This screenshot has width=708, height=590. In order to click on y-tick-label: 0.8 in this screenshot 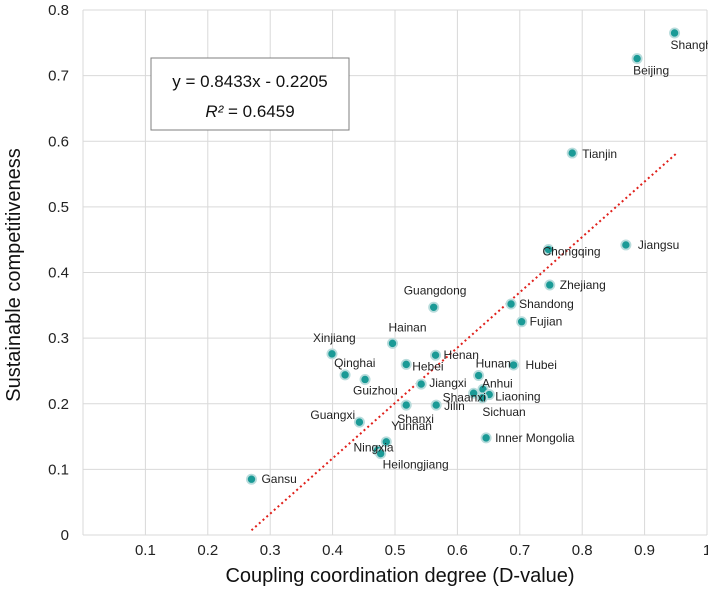, I will do `click(58, 10)`.